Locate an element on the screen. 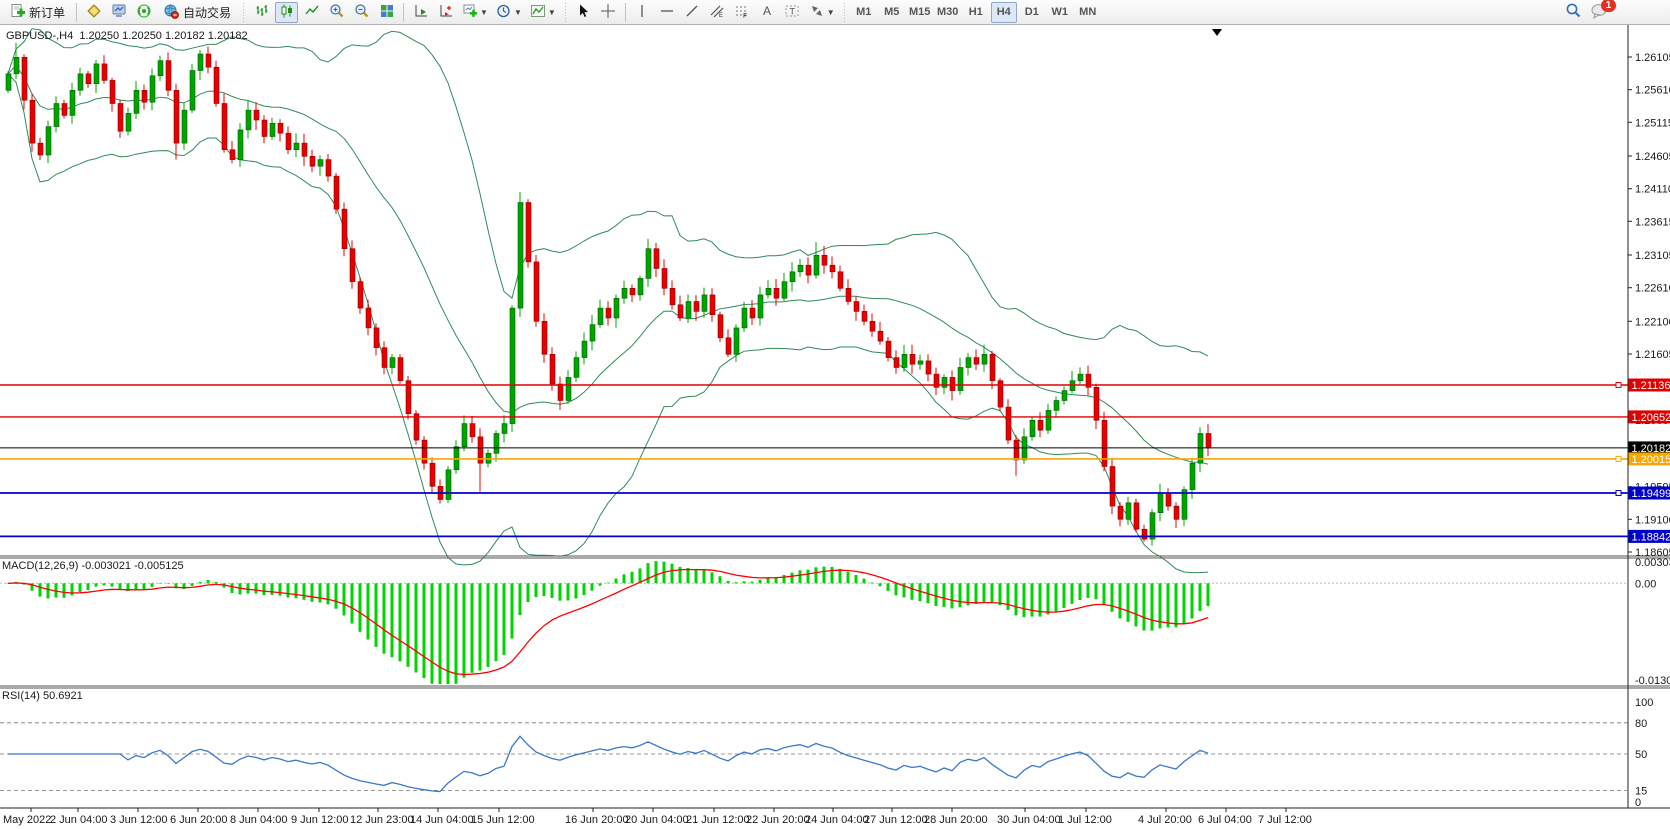 This screenshot has height=829, width=1670. auto-scroll-button is located at coordinates (420, 12).